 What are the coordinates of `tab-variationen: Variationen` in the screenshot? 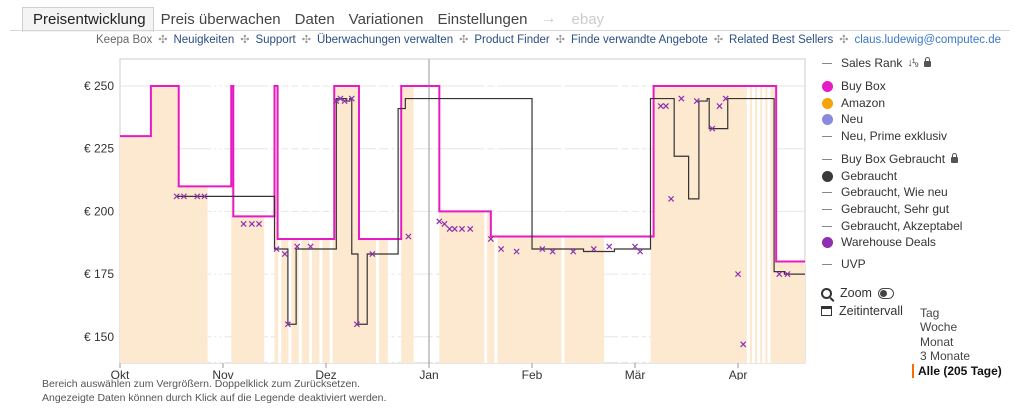 It's located at (386, 19).